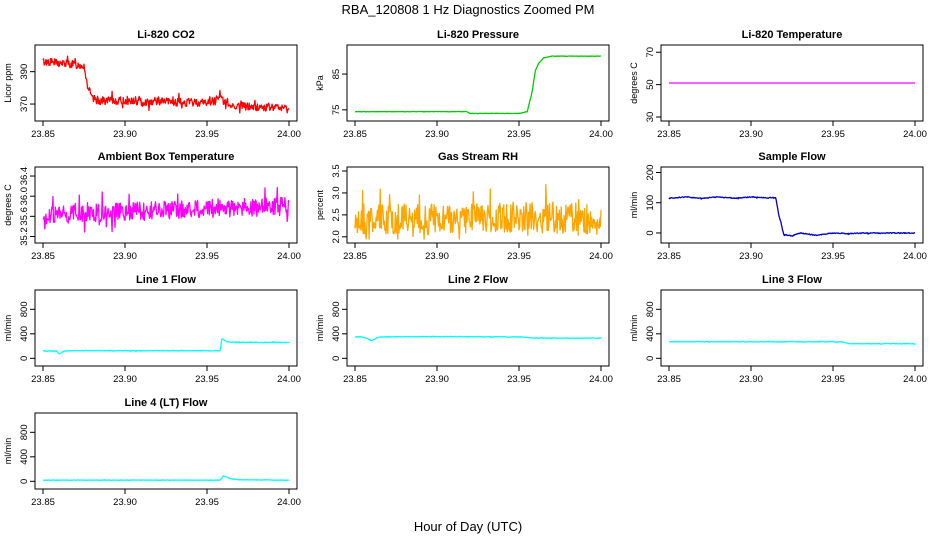  Describe the element at coordinates (792, 157) in the screenshot. I see `panel-title: Sample Flow` at that location.